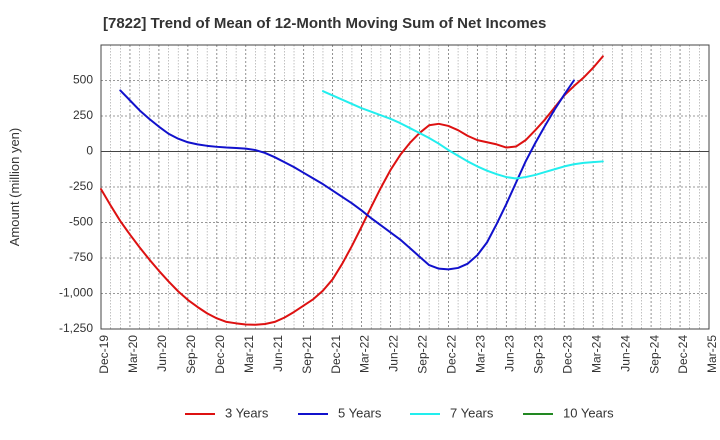  What do you see at coordinates (394, 353) in the screenshot?
I see `x-tick-label: Jun-22` at bounding box center [394, 353].